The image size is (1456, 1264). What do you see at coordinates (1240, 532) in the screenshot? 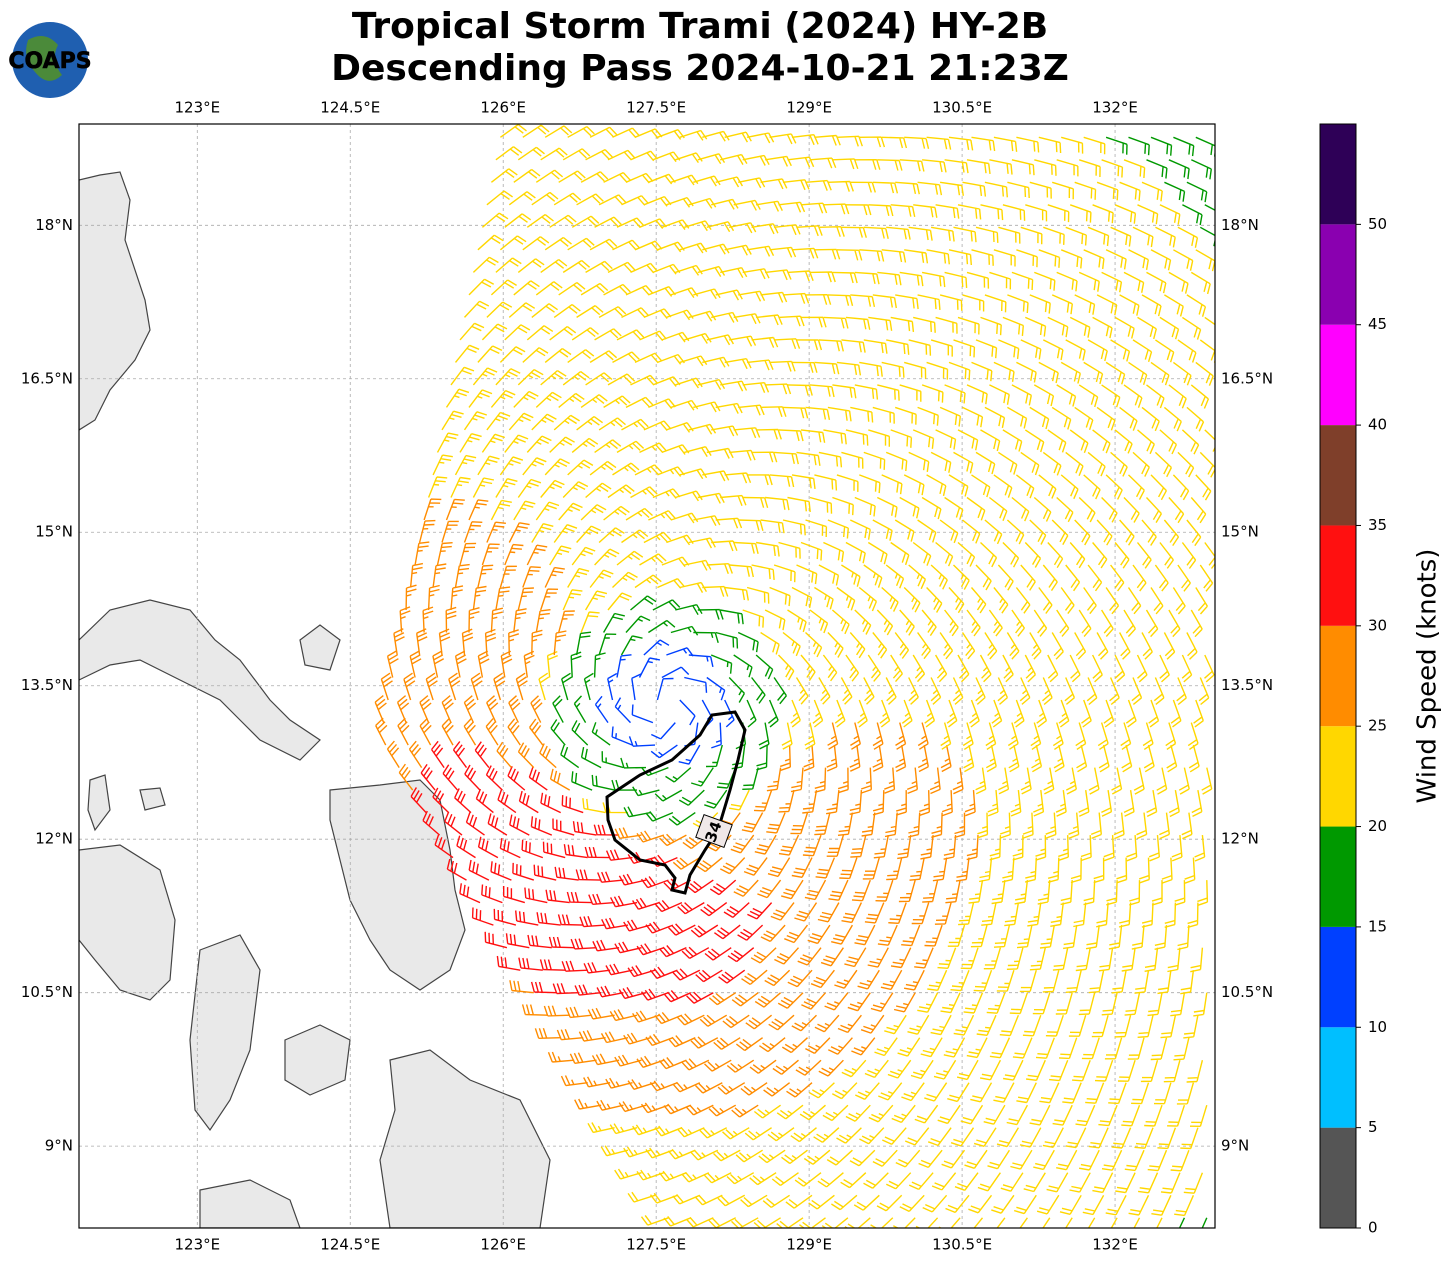
I see `lat-tick-label: 15°N` at bounding box center [1240, 532].